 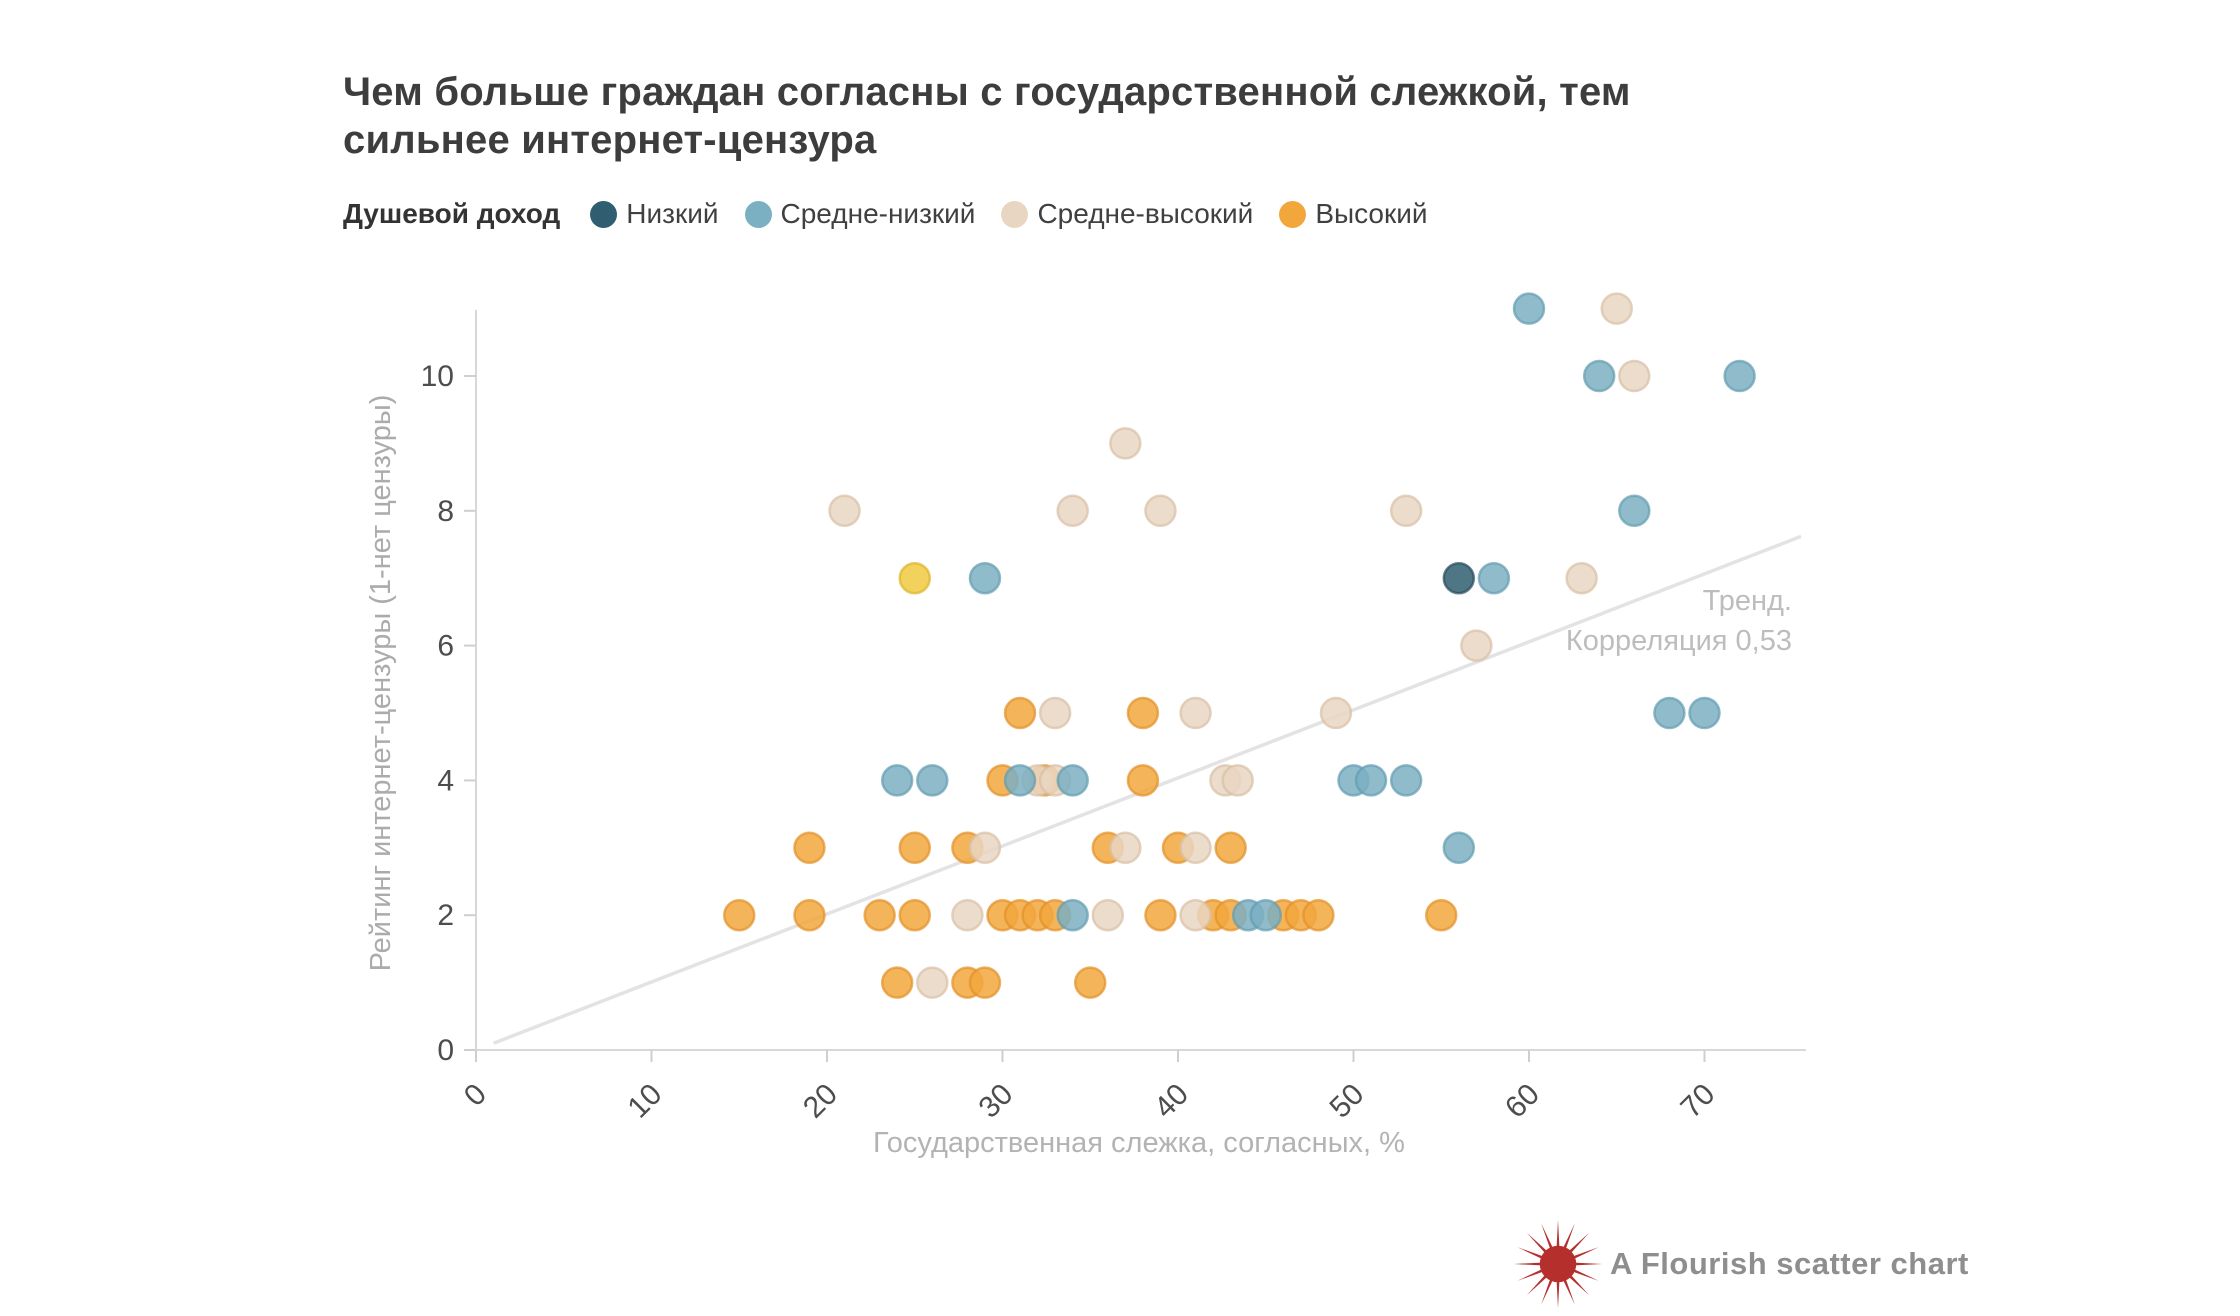 What do you see at coordinates (445, 646) in the screenshot?
I see `y-tick-label: 6` at bounding box center [445, 646].